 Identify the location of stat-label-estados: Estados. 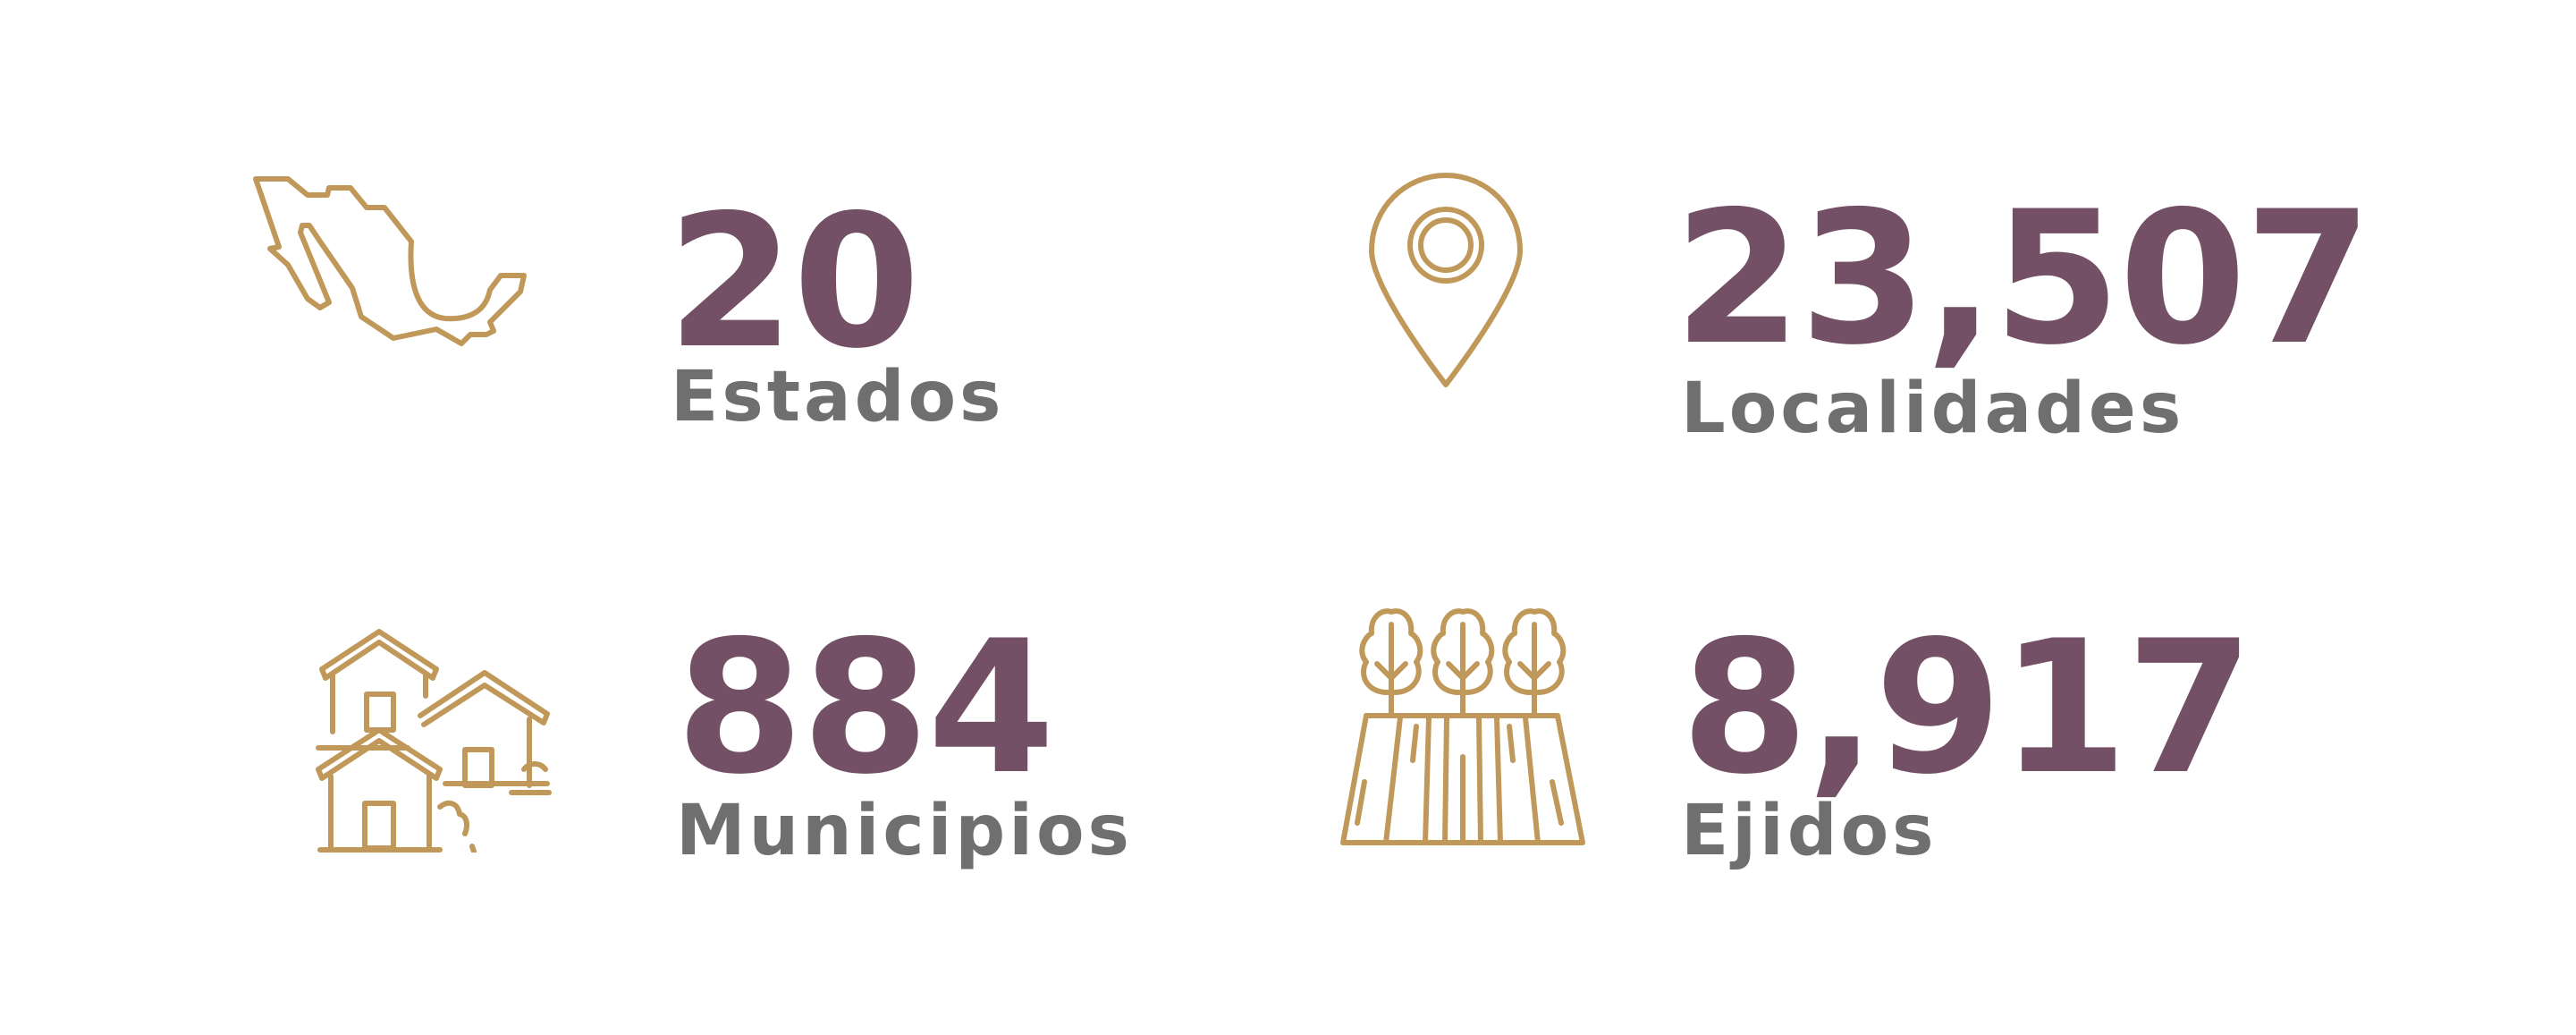
(838, 397).